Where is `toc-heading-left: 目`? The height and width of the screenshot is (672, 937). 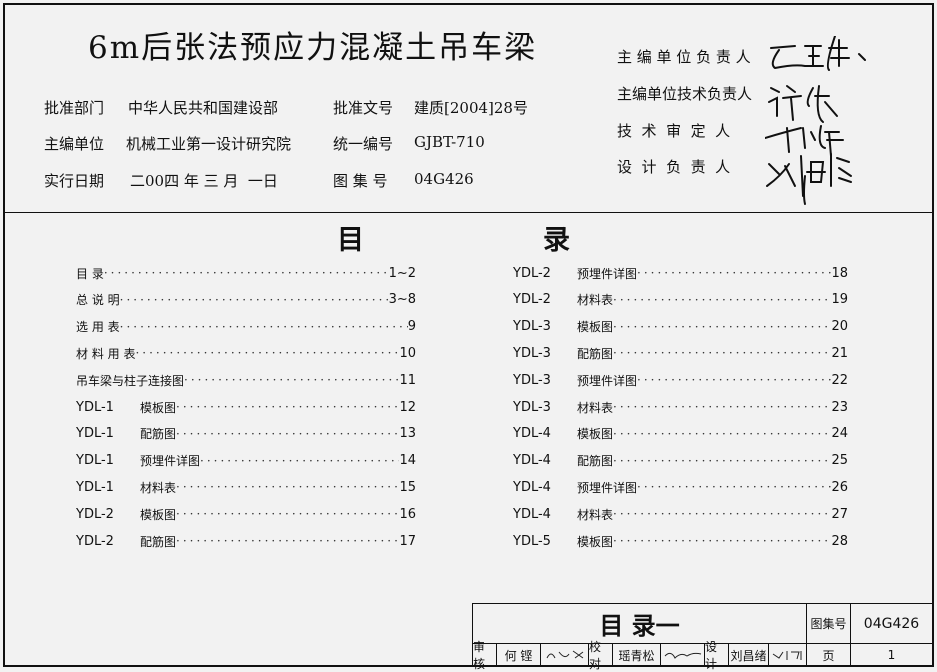 toc-heading-left: 目 is located at coordinates (350, 240).